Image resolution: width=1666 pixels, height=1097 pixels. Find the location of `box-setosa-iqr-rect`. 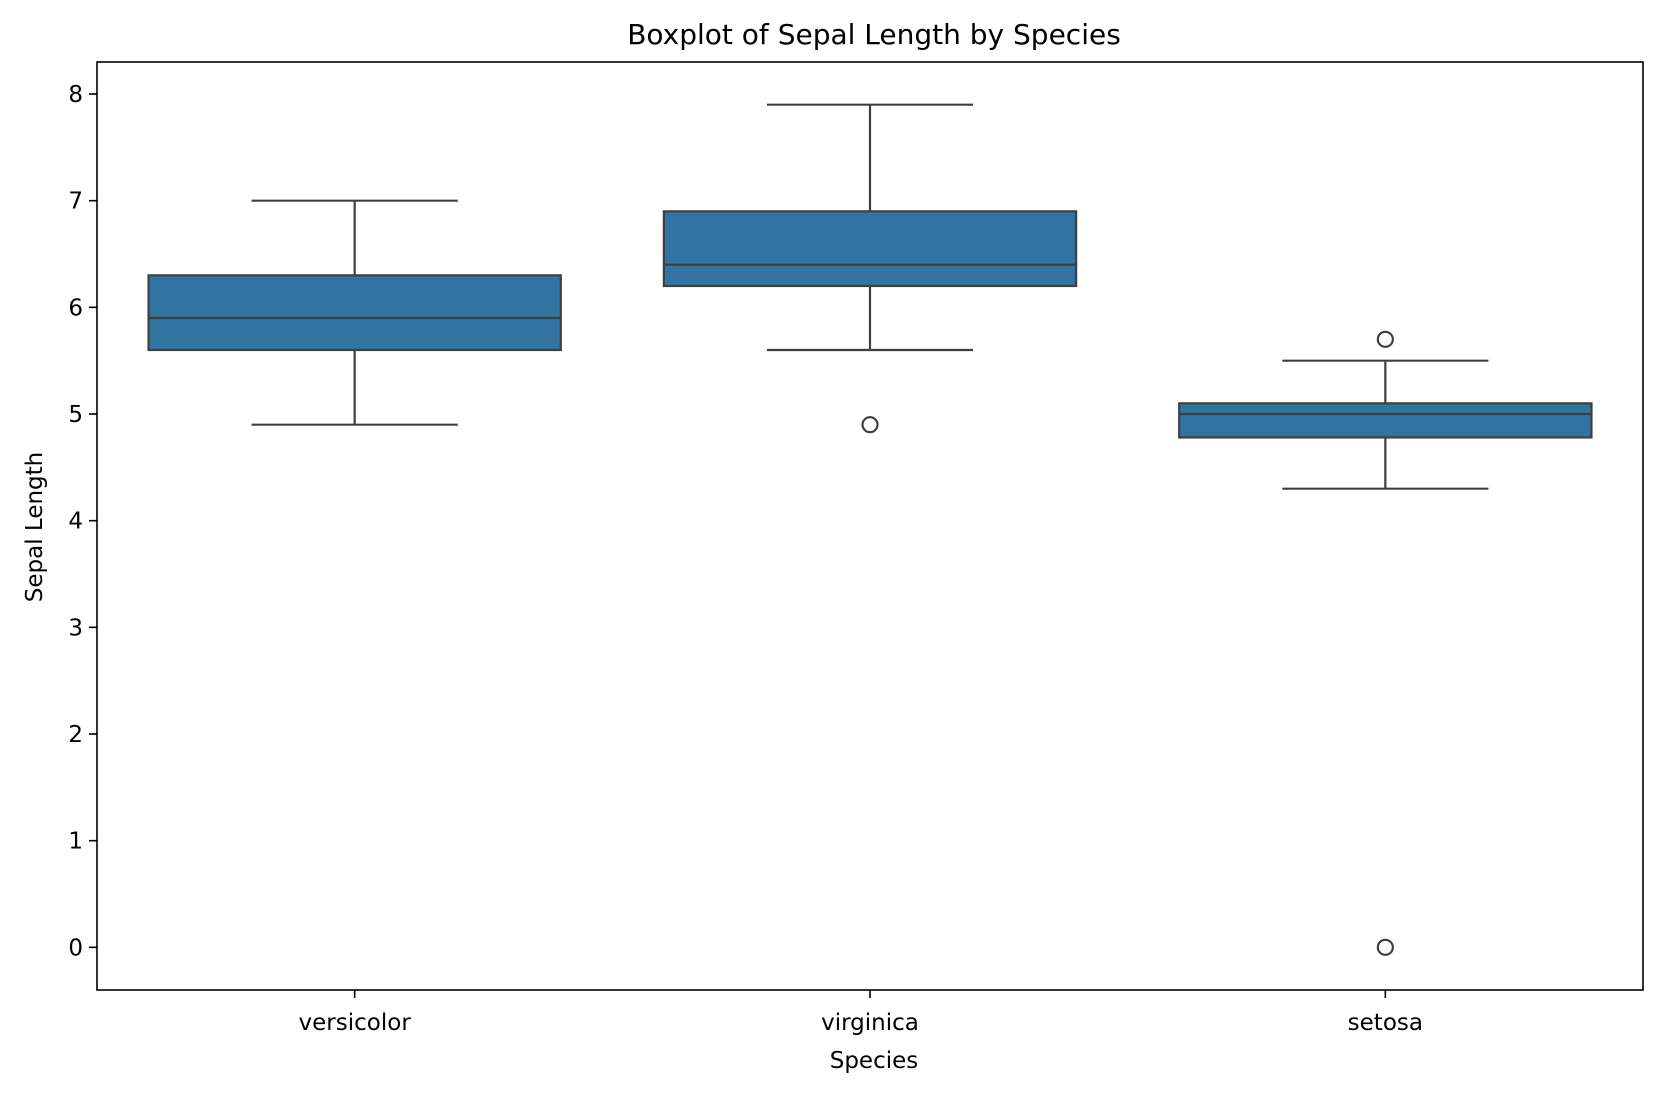

box-setosa-iqr-rect is located at coordinates (1385, 420).